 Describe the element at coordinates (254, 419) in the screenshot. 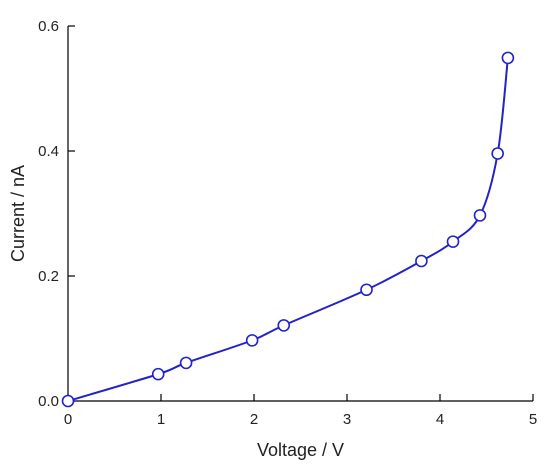

I see `x-tick-label: 2` at that location.